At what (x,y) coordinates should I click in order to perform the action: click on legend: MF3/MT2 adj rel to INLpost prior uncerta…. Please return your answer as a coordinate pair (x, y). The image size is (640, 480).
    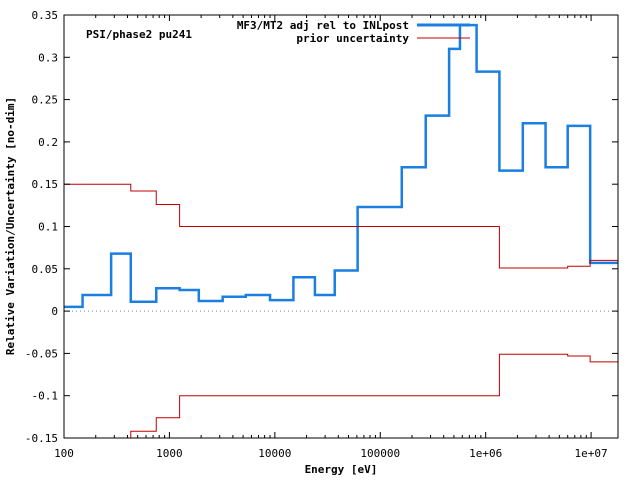
    Looking at the image, I should click on (353, 32).